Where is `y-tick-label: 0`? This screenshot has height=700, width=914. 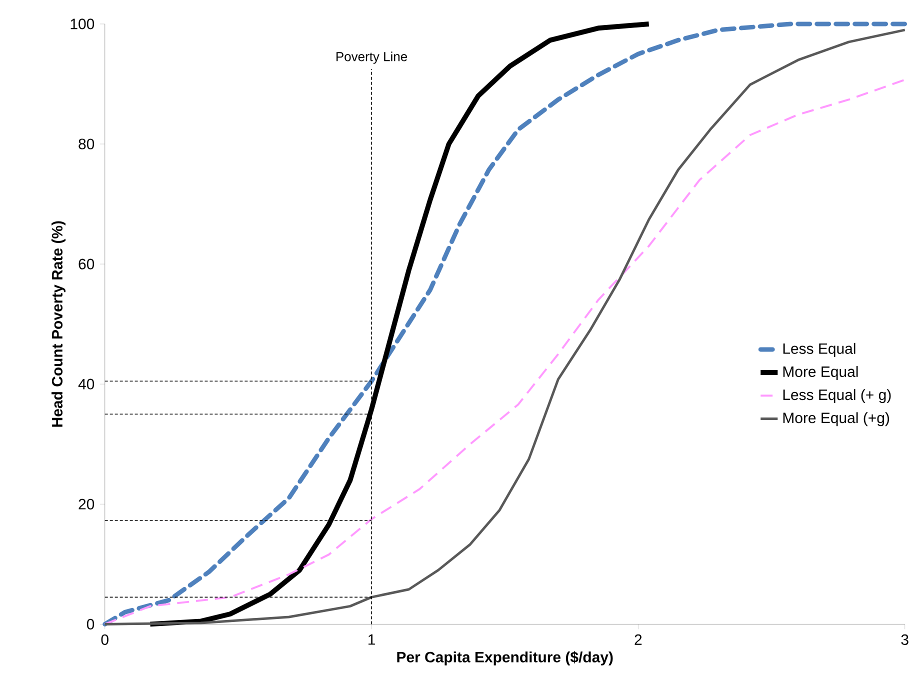 y-tick-label: 0 is located at coordinates (90, 624).